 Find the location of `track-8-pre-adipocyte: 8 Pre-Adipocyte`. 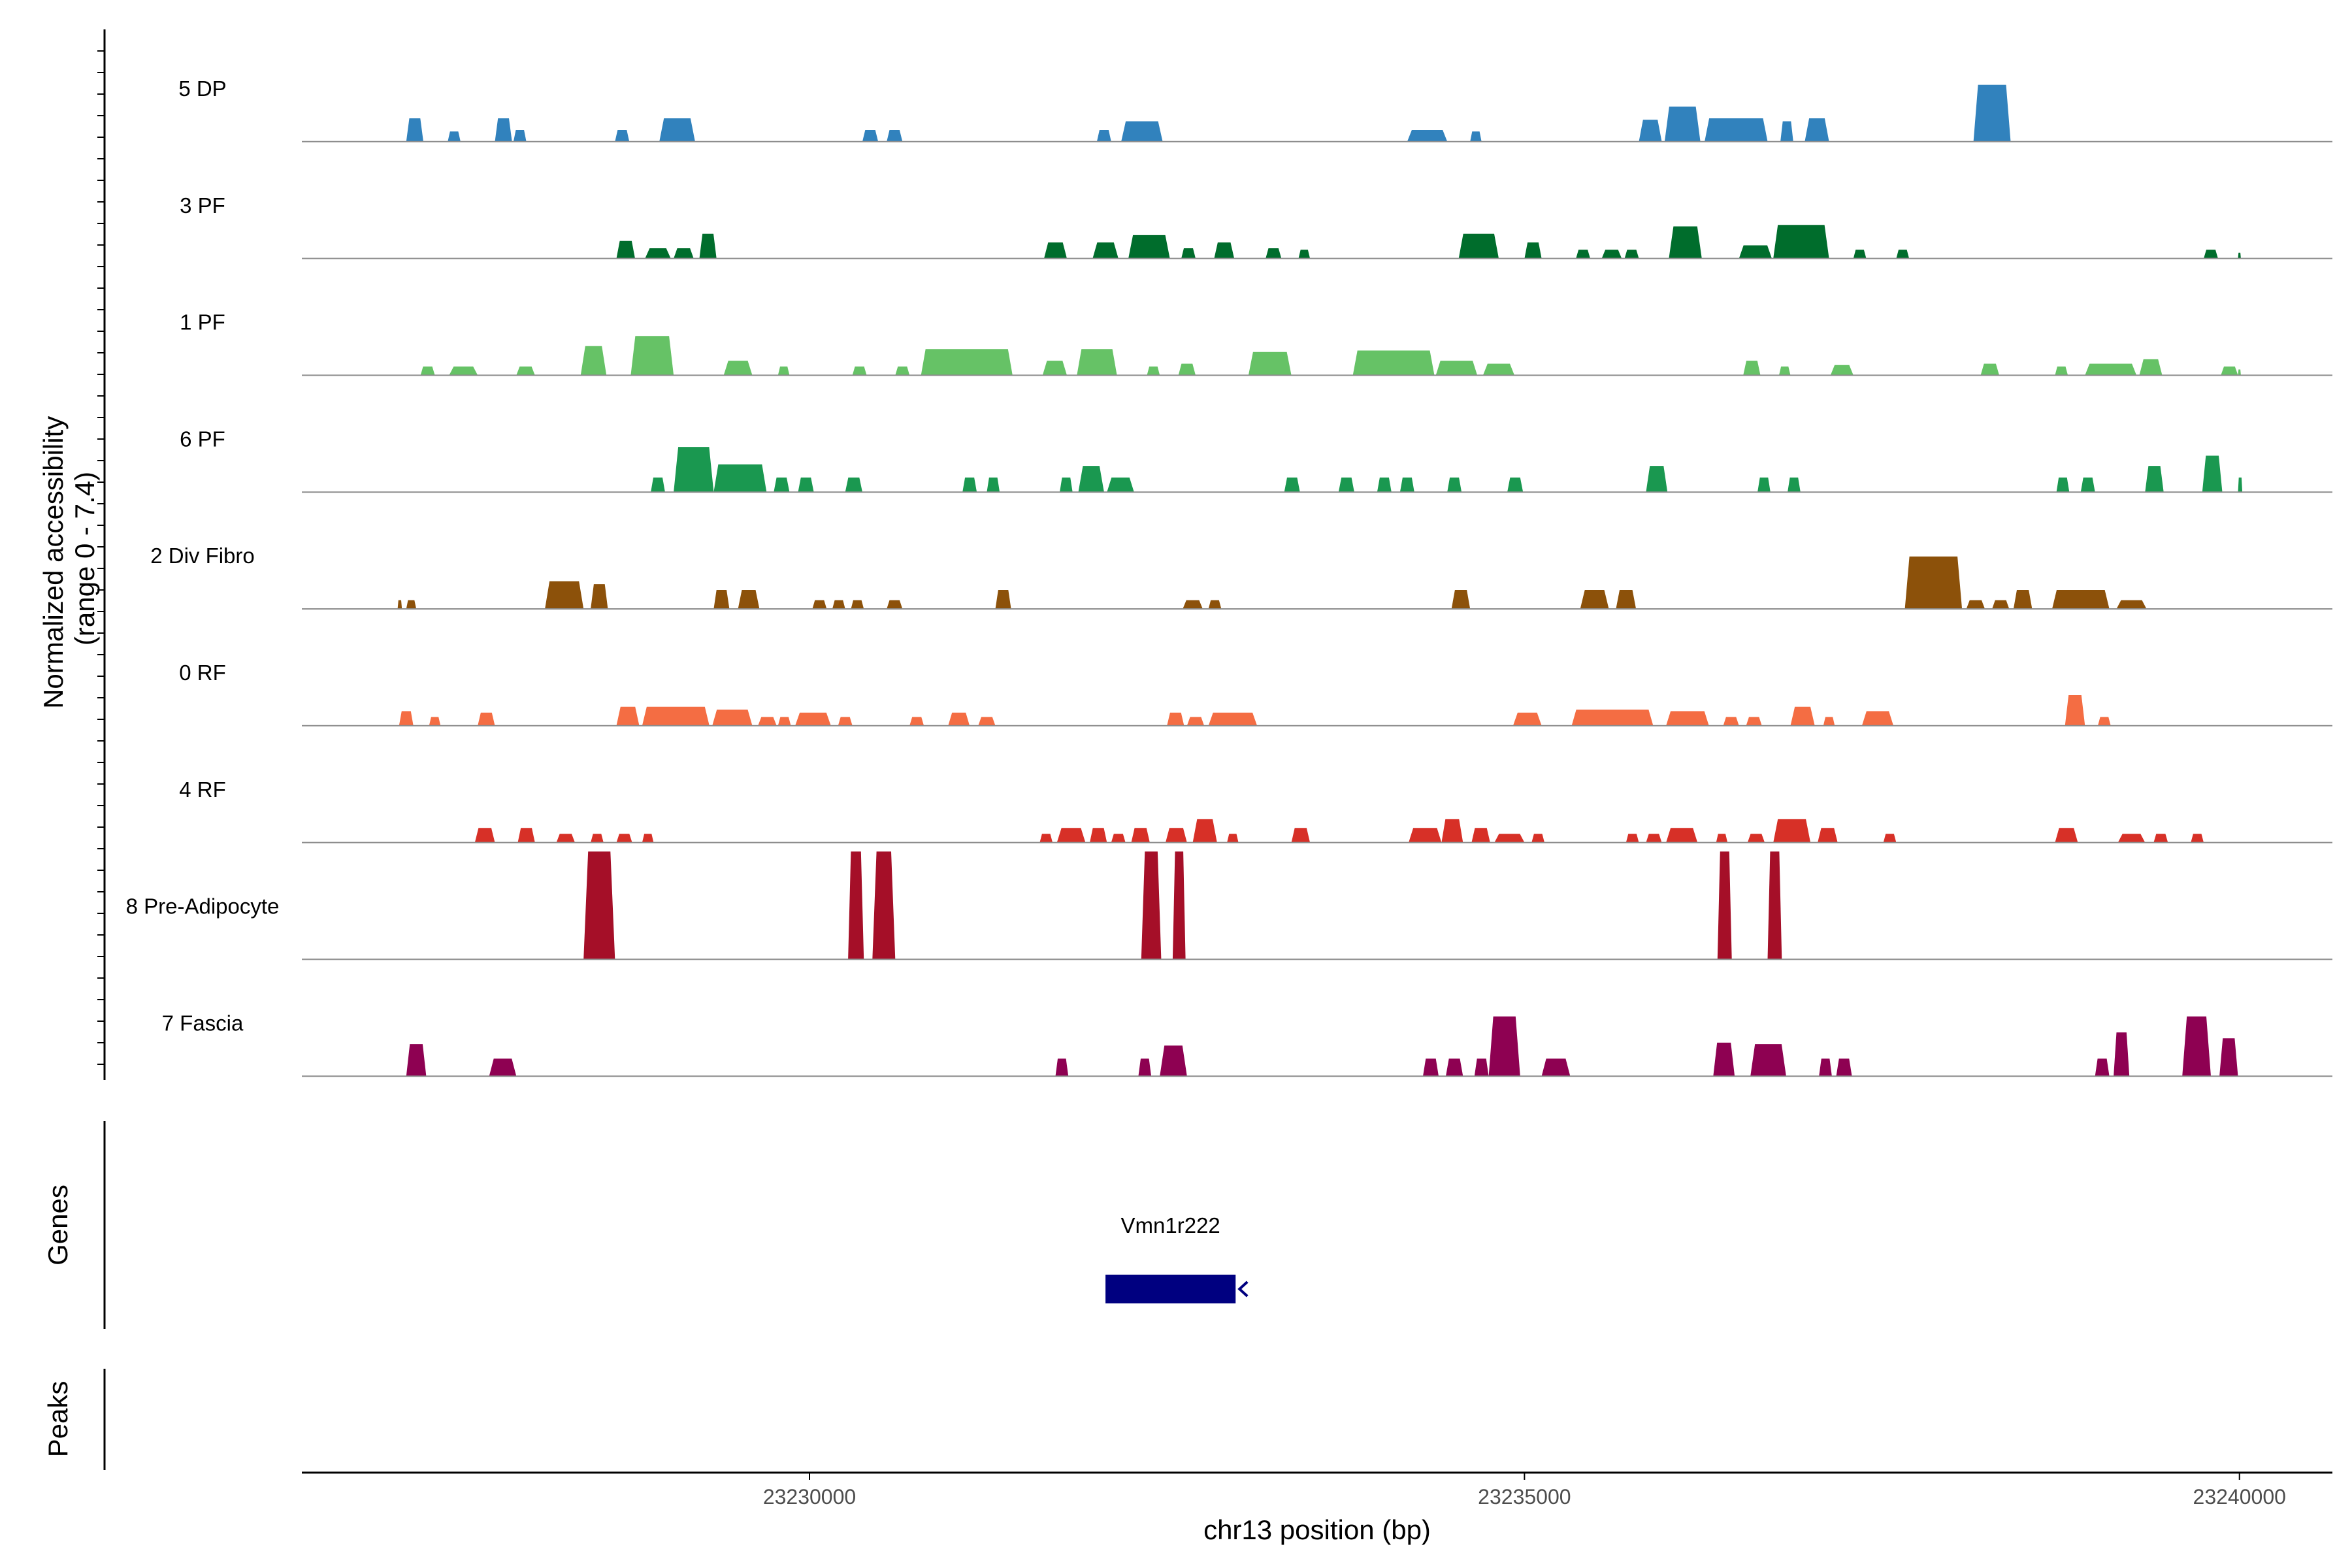

track-8-pre-adipocyte: 8 Pre-Adipocyte is located at coordinates (1229, 905).